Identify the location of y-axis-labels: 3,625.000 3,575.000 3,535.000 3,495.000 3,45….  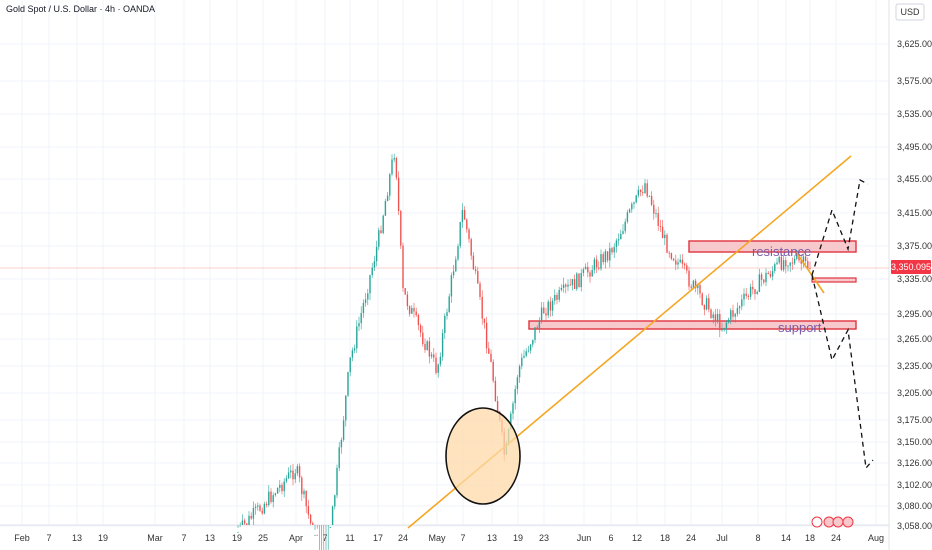
(914, 285).